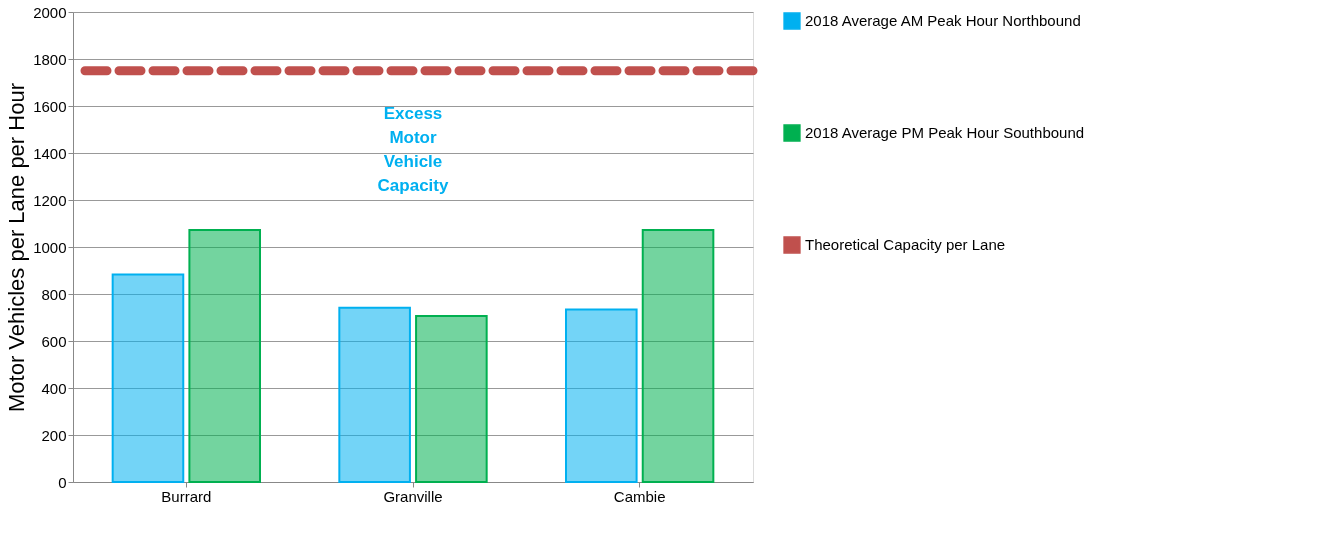 The height and width of the screenshot is (558, 1334). Describe the element at coordinates (905, 244) in the screenshot. I see `legend-label: Theoretical Capacity per Lane` at that location.